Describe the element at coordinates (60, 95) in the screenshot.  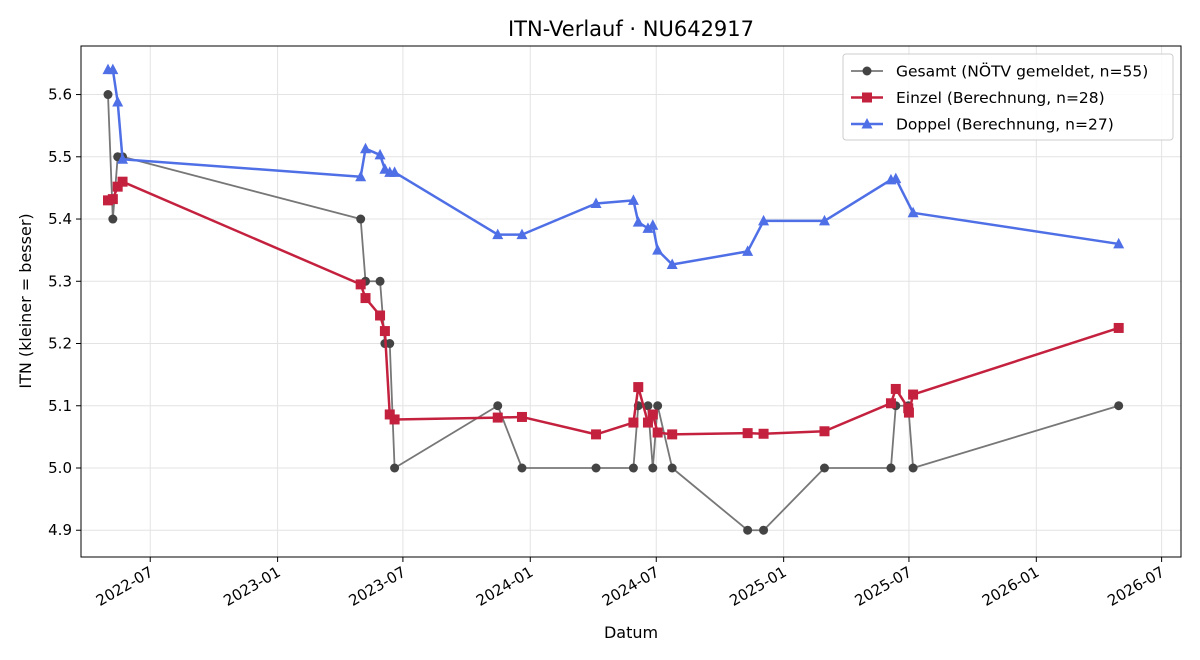
I see `y-tick-label: 5.6` at that location.